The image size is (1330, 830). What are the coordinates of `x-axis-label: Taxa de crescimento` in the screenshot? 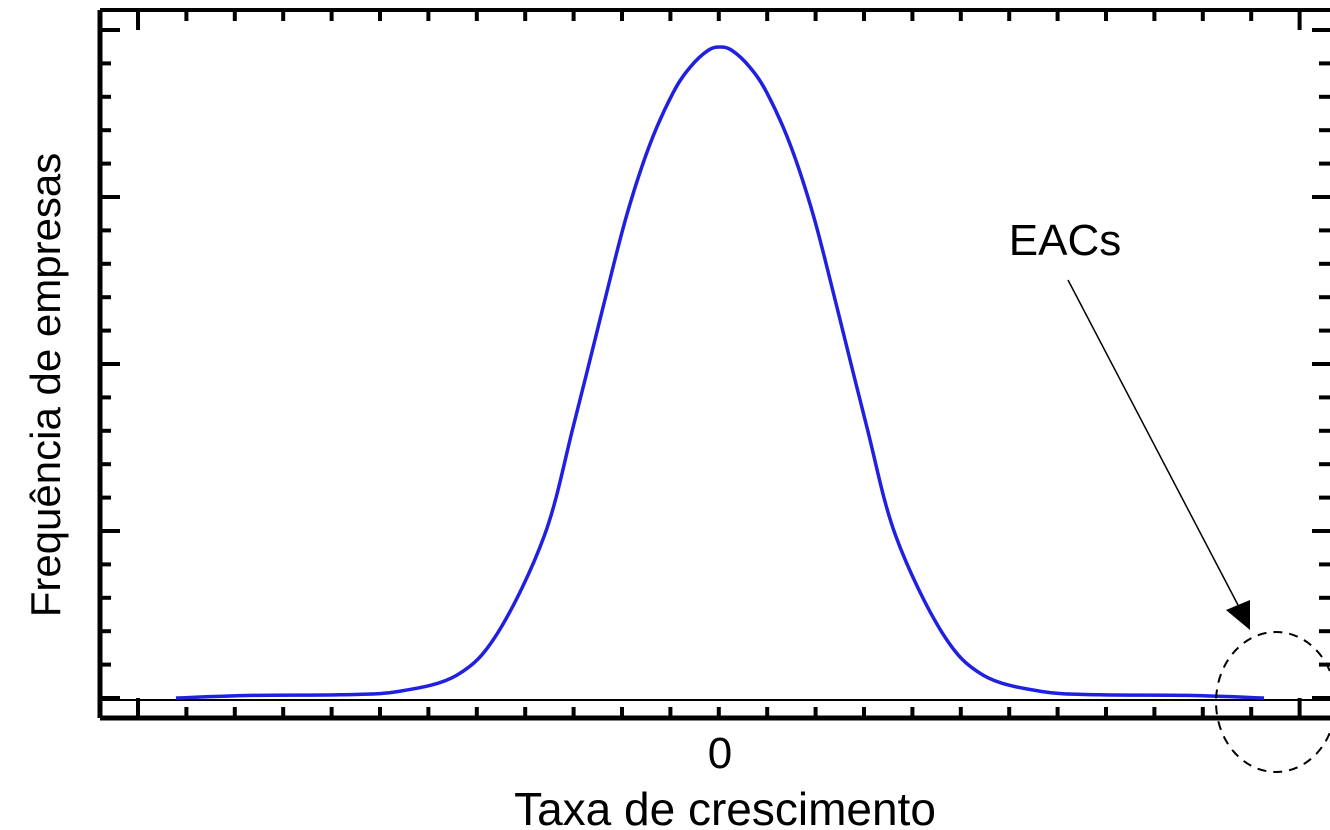 It's located at (725, 806).